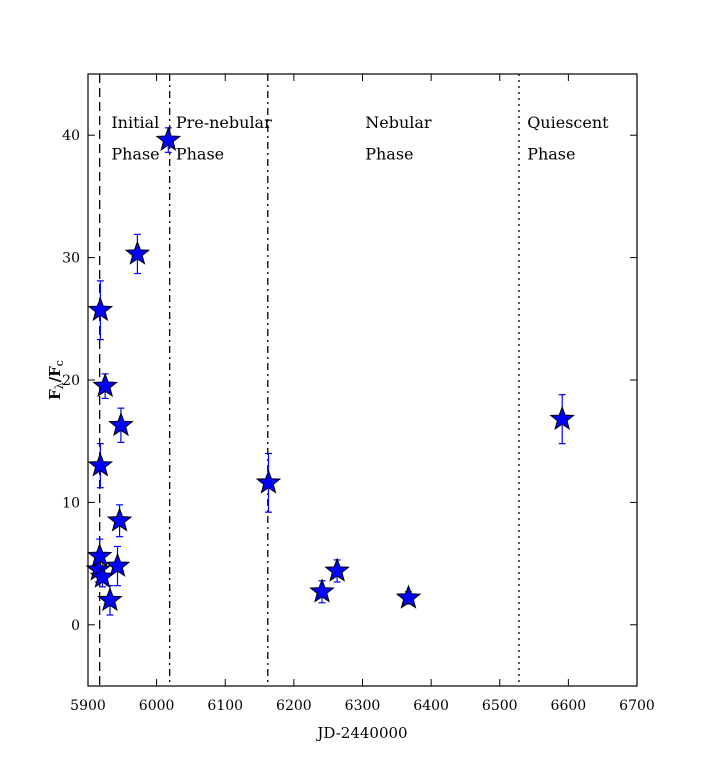 This screenshot has height=763, width=708. What do you see at coordinates (157, 706) in the screenshot?
I see `x-tick-label: 6000` at bounding box center [157, 706].